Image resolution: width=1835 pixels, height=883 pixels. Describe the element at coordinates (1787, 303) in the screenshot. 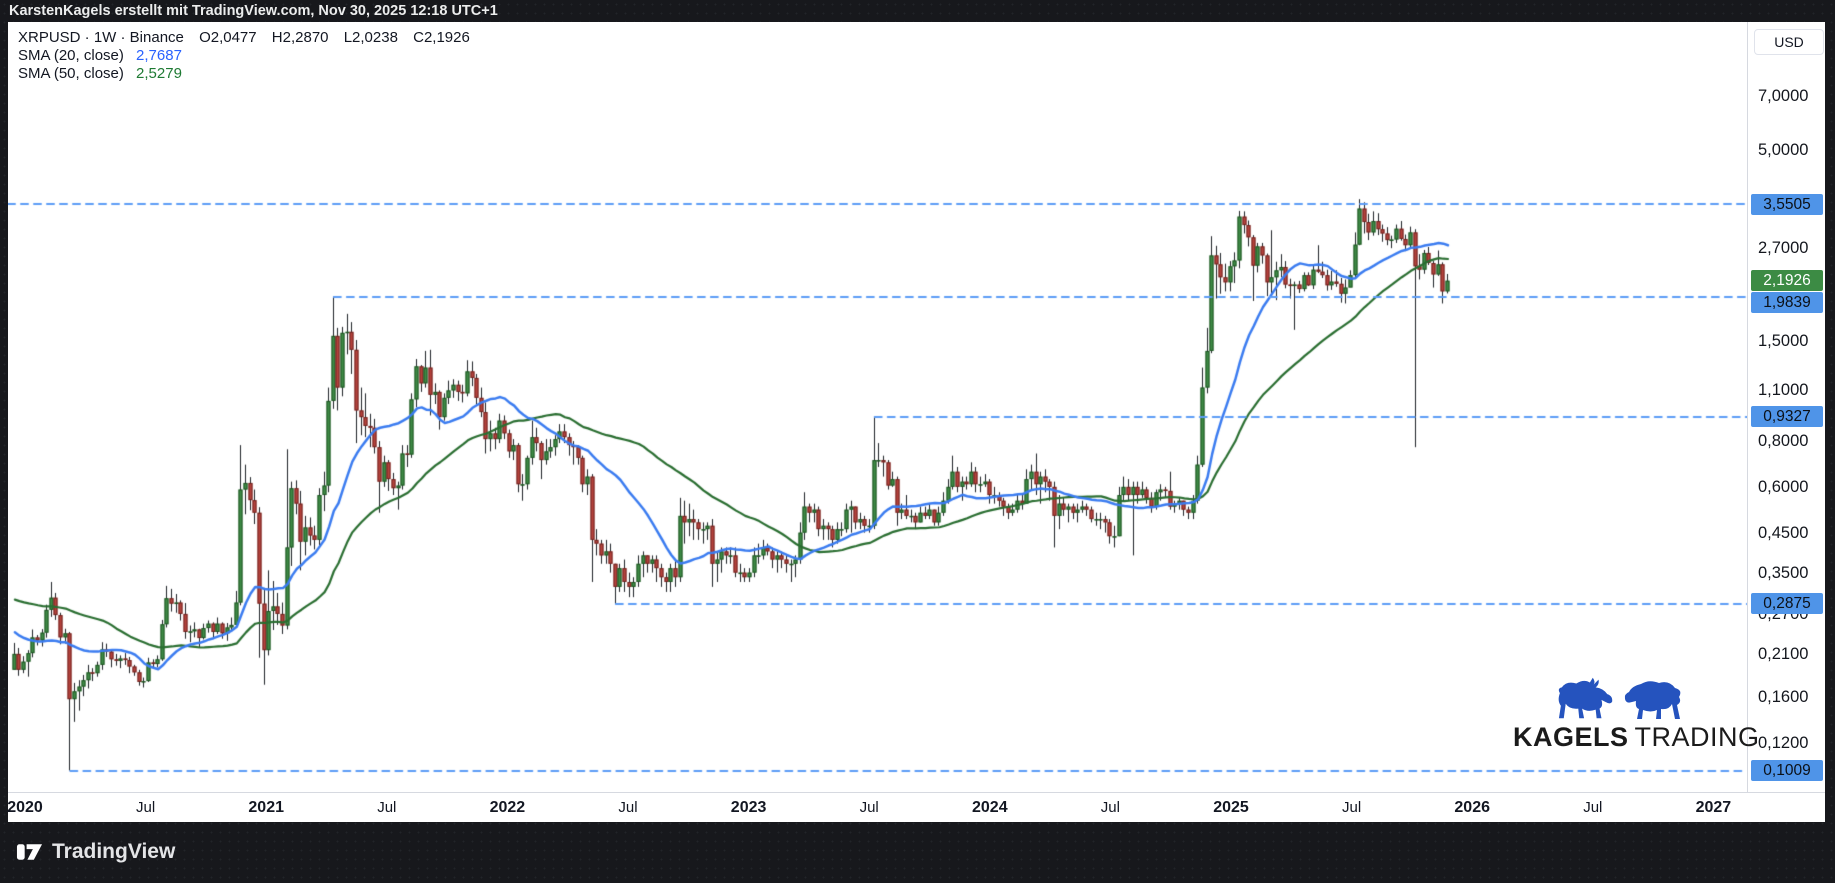

I see `price-badge-1-9839: 1,9839` at that location.